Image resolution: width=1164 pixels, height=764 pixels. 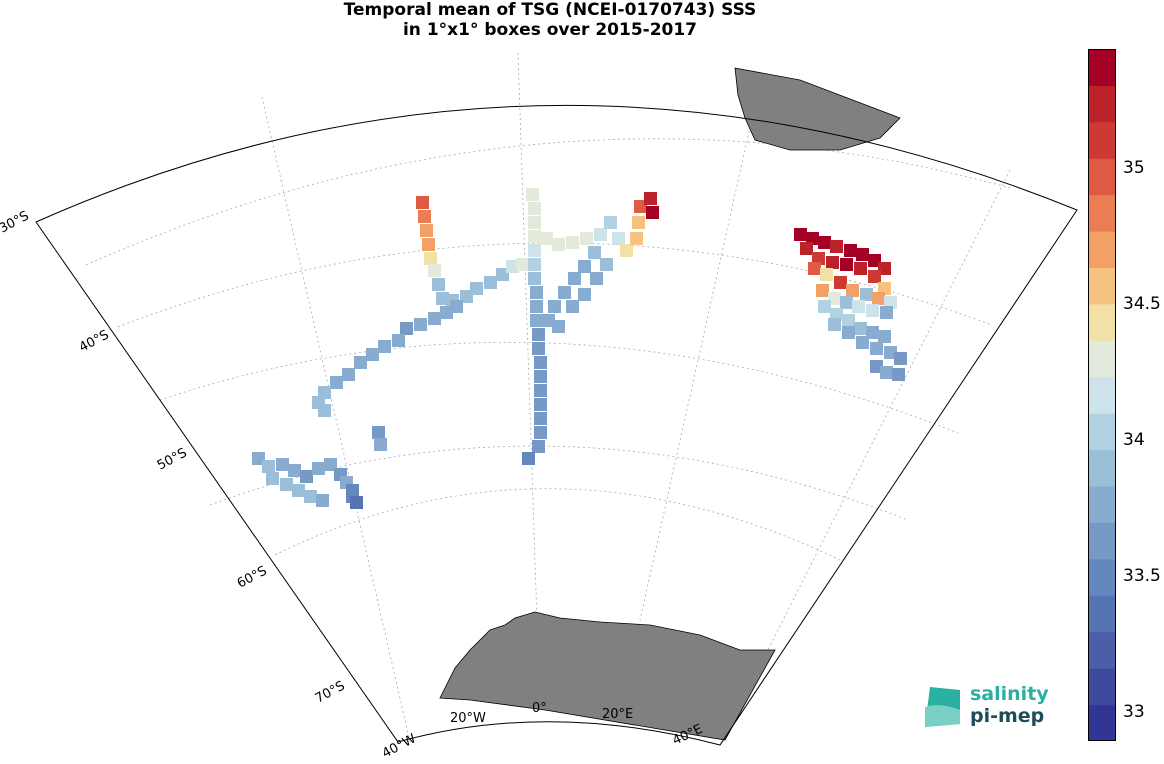 What do you see at coordinates (1134, 168) in the screenshot?
I see `colorbar-tick-35: 35` at bounding box center [1134, 168].